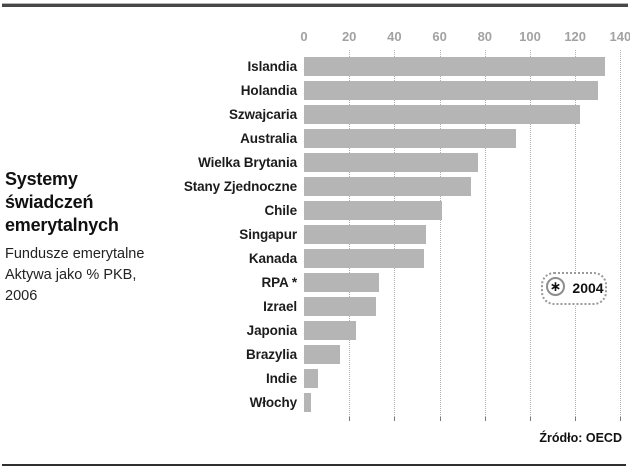  I want to click on category-label: Australia, so click(268, 138).